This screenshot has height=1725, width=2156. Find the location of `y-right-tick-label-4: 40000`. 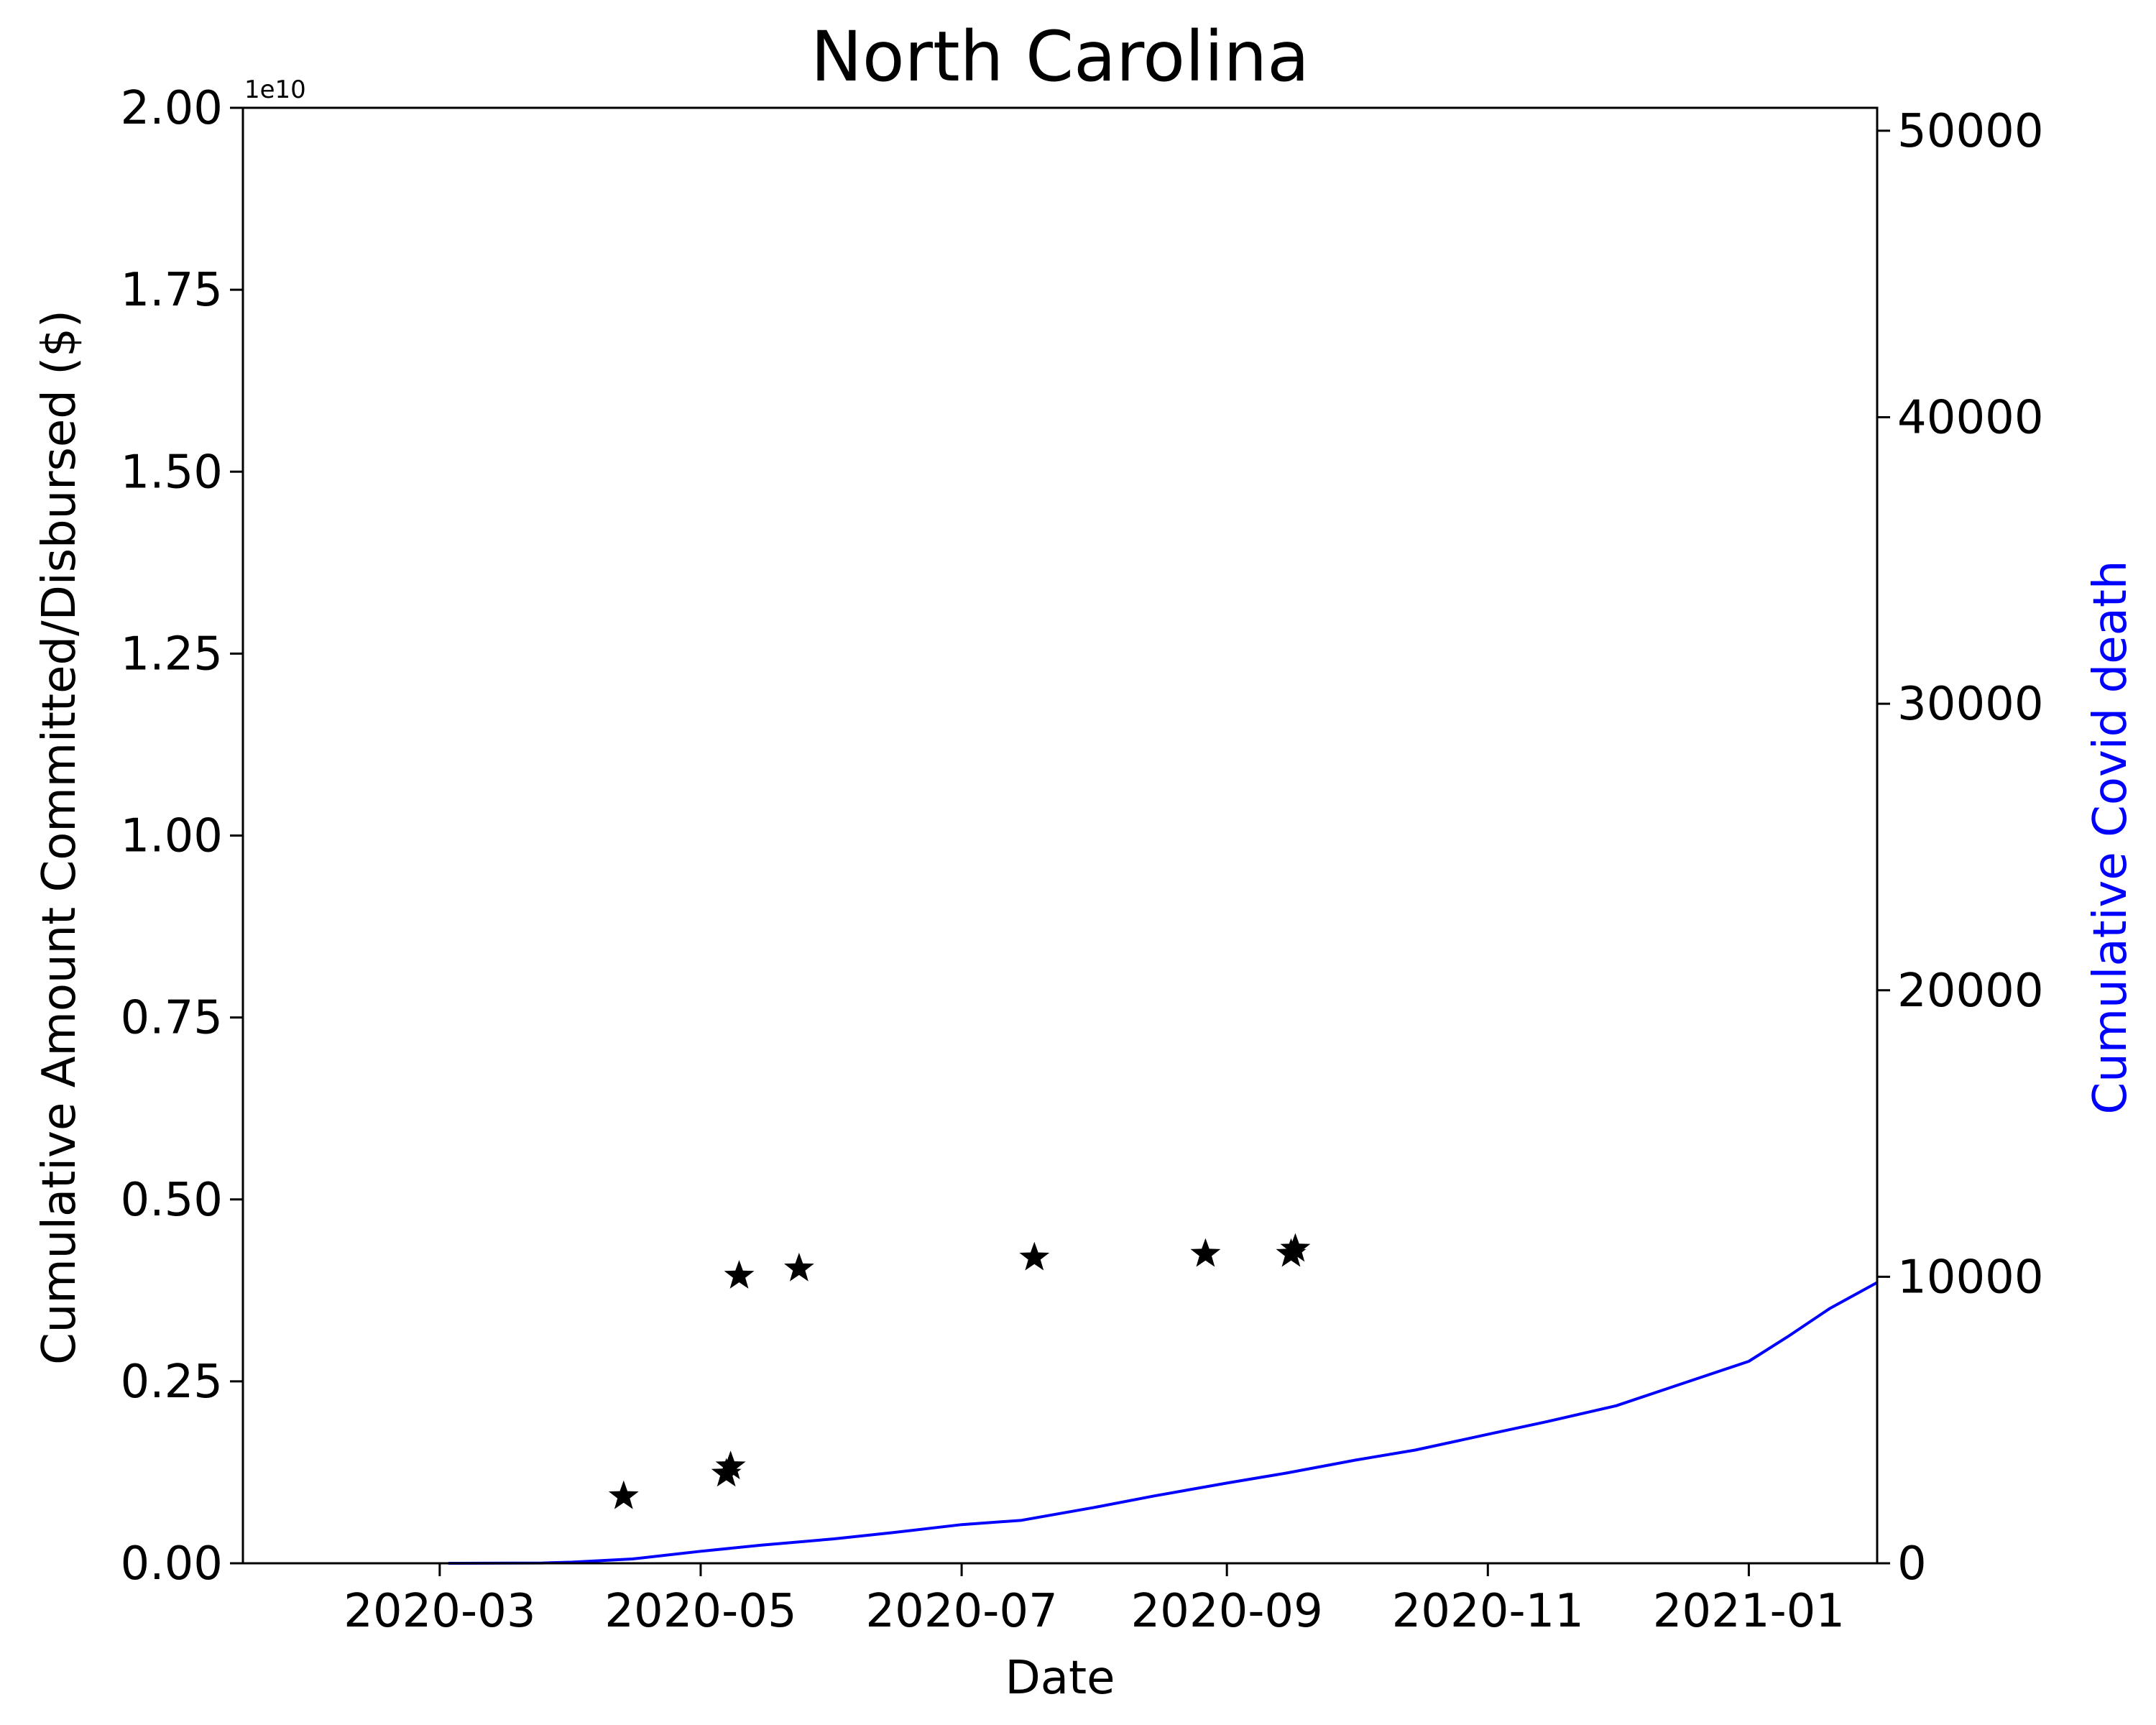

y-right-tick-label-4: 40000 is located at coordinates (1971, 418).